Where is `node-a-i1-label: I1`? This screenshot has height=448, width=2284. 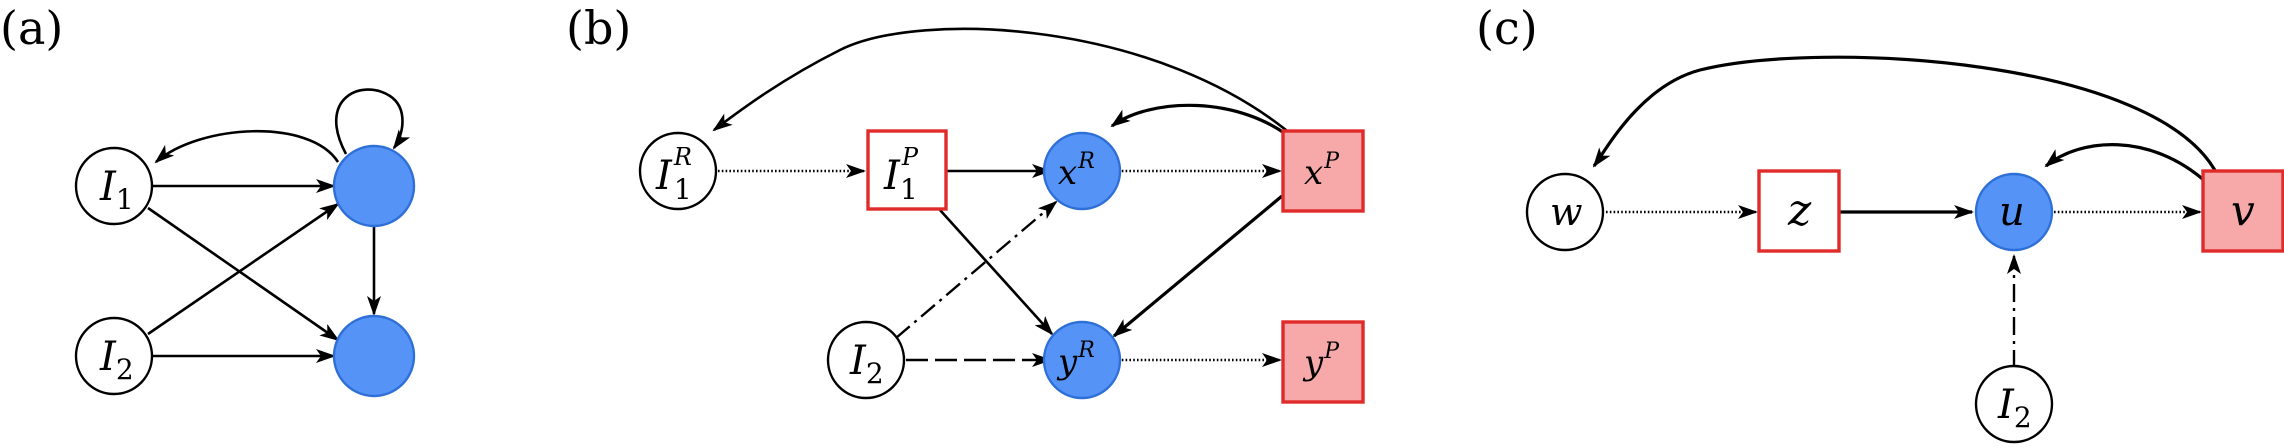
node-a-i1-label: I1 is located at coordinates (116, 190).